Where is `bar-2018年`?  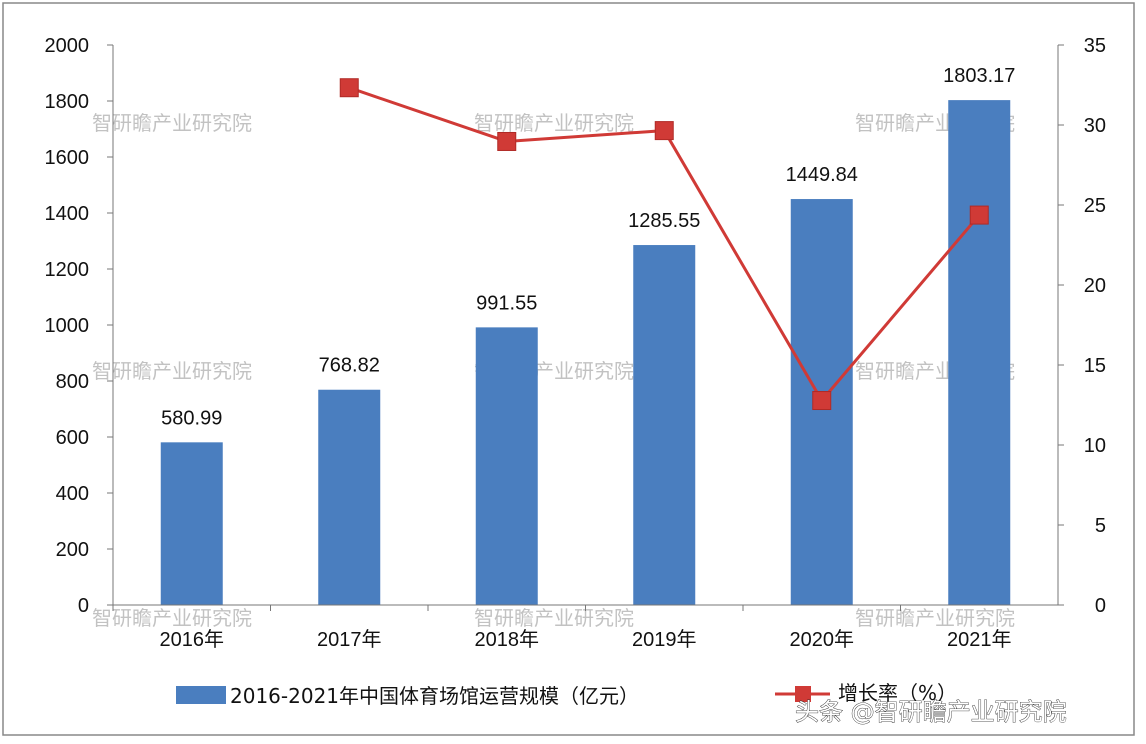
bar-2018年 is located at coordinates (506, 466).